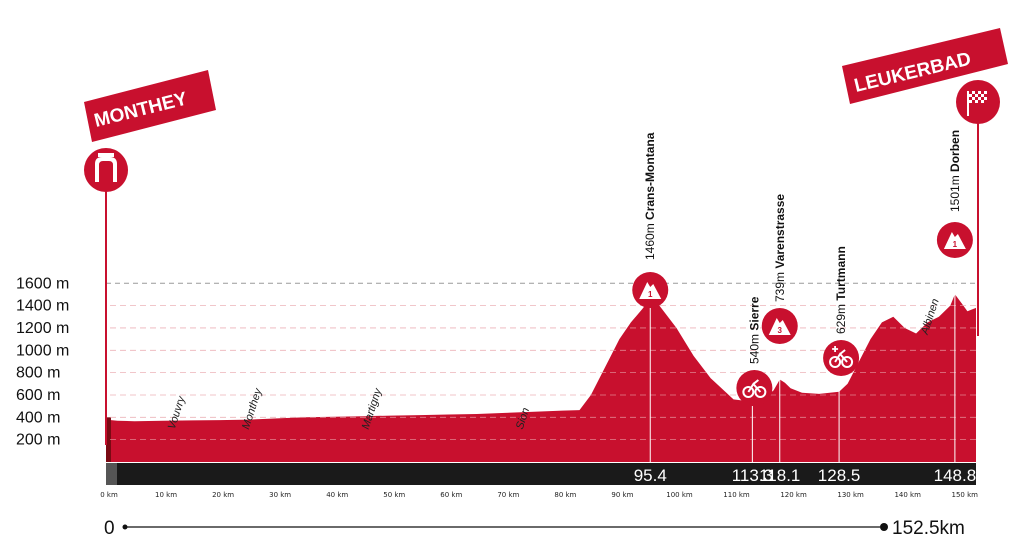 Image resolution: width=1023 pixels, height=555 pixels. Describe the element at coordinates (650, 196) in the screenshot. I see `climb-name-label: 1460m Crans-Montana` at that location.